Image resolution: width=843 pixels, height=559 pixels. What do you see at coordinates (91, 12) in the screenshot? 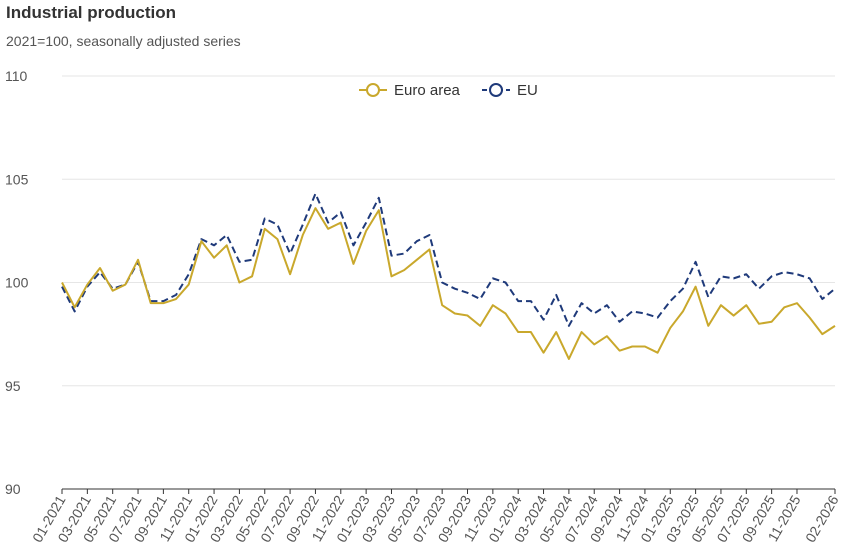
I see `chart-title: Industrial production` at bounding box center [91, 12].